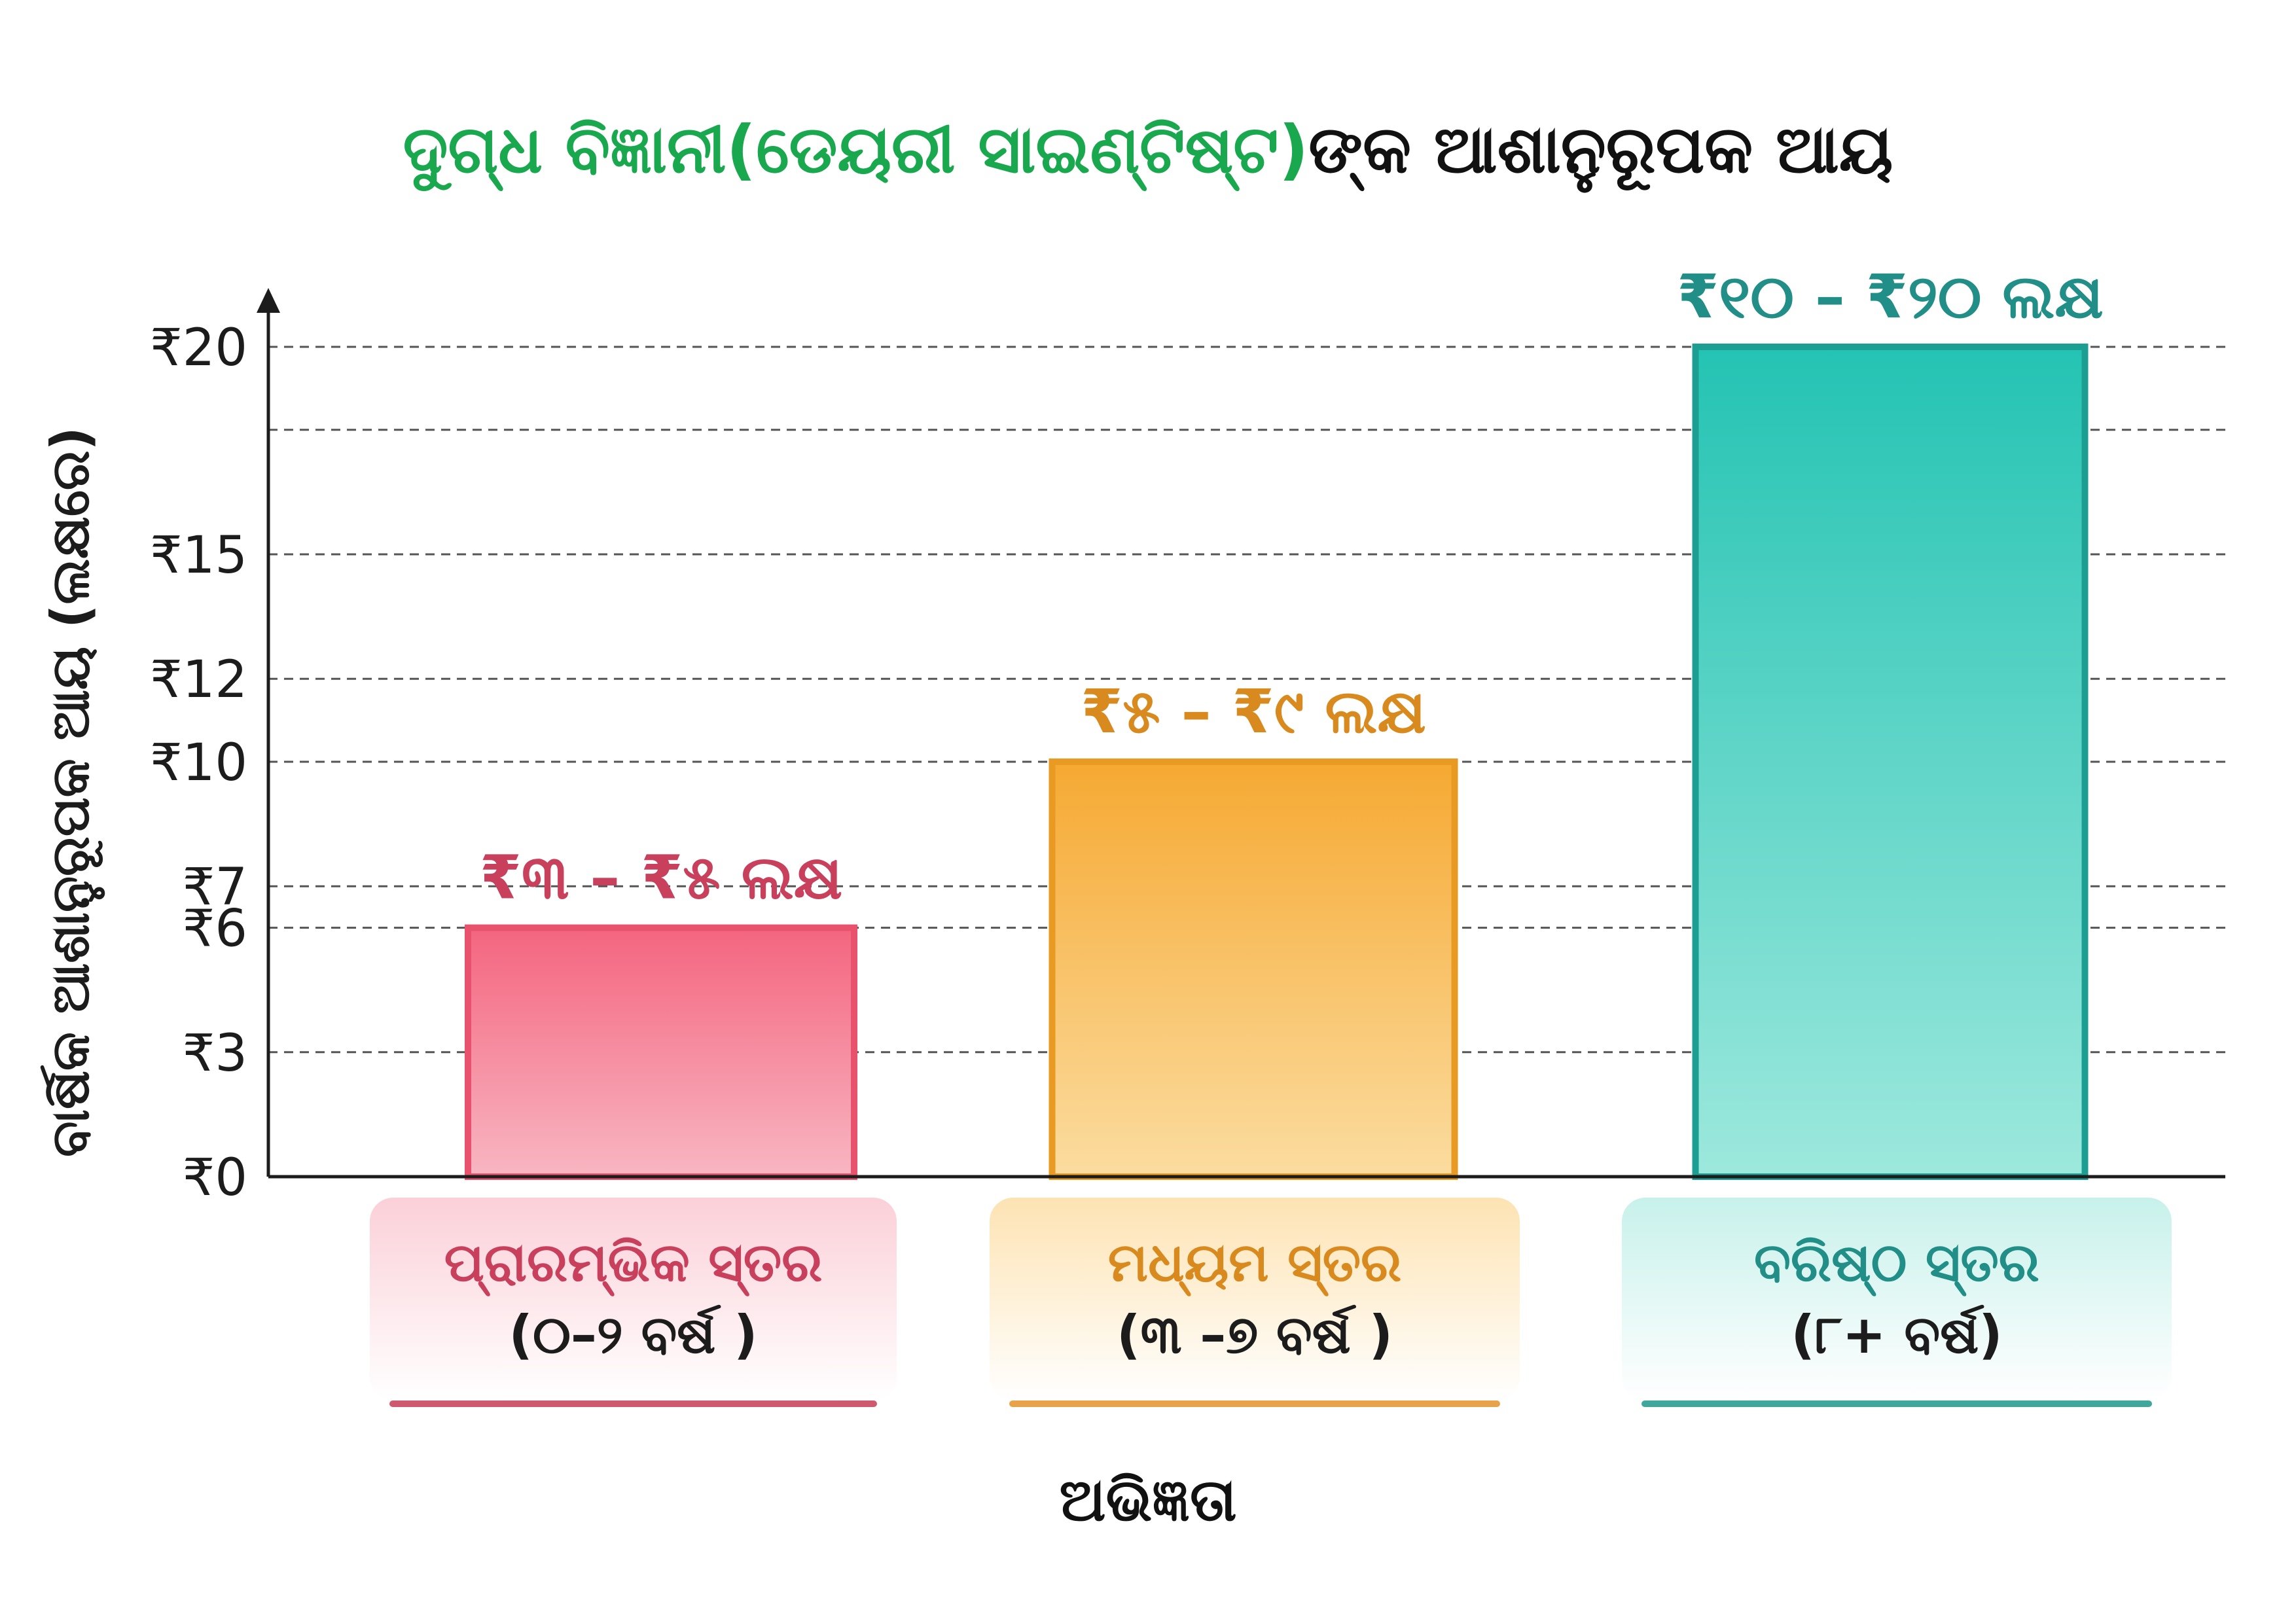 The width and height of the screenshot is (2296, 1623). Describe the element at coordinates (1897, 1334) in the screenshot. I see `x-tick-sublabel: (୮+ ବର୍ଷ)` at that location.